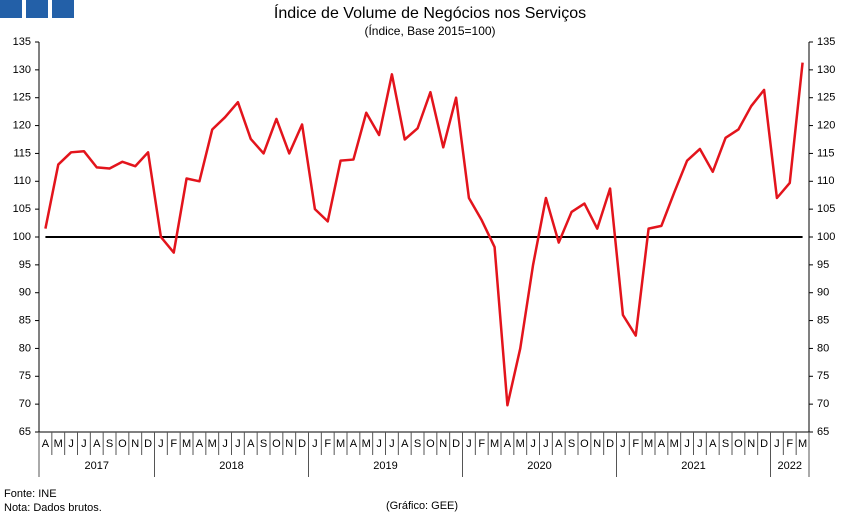 The image size is (851, 518). Describe the element at coordinates (823, 404) in the screenshot. I see `y2-tick-label: 70` at that location.